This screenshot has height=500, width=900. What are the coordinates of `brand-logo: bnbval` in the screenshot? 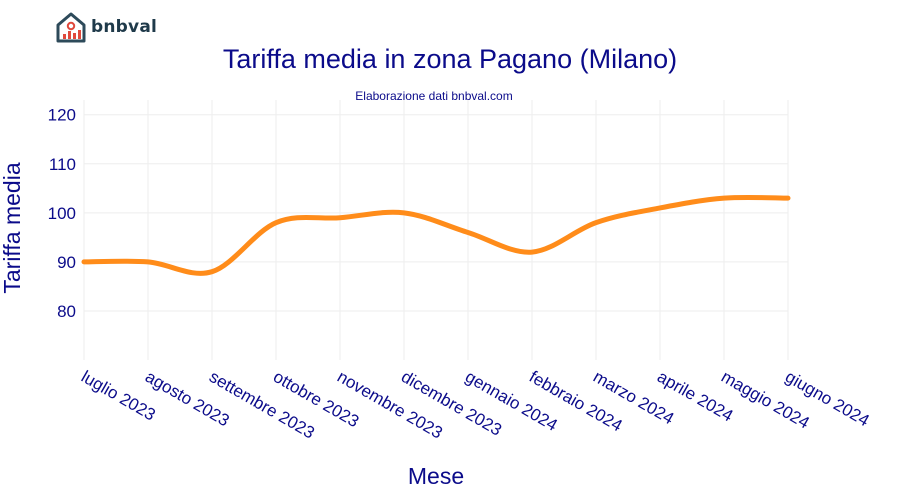 It's located at (105, 27).